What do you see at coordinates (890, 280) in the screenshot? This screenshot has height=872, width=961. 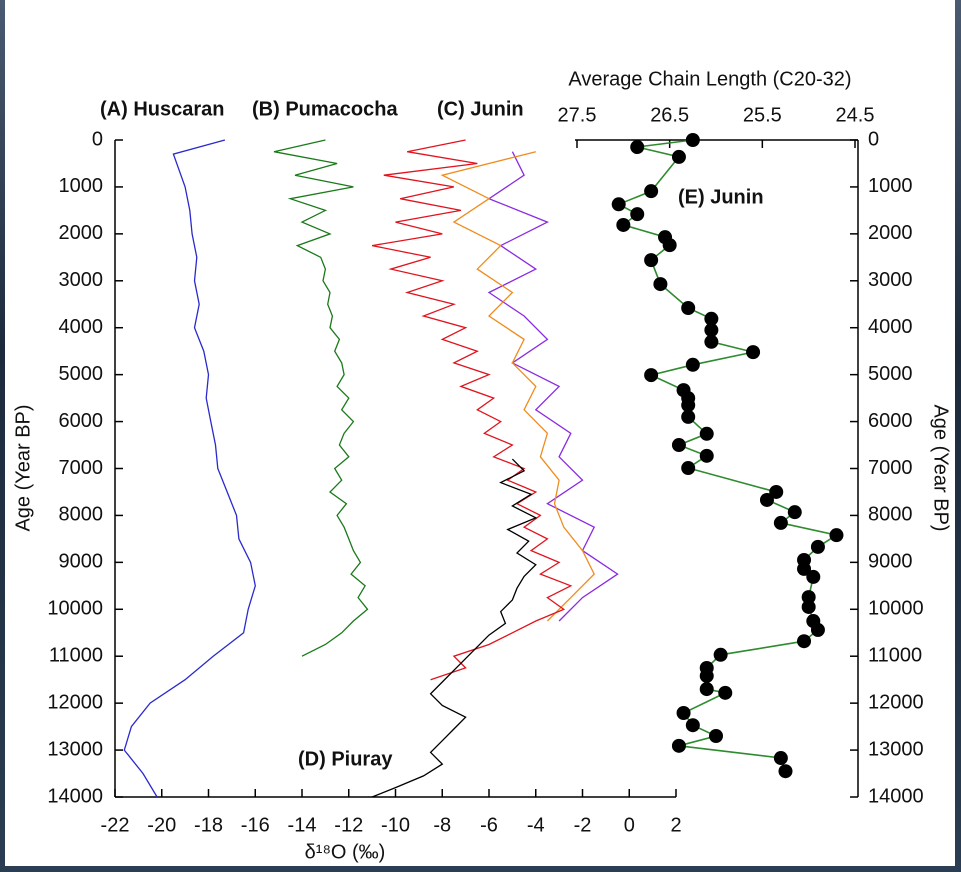 I see `y2-tick-label: 3000` at bounding box center [890, 280].